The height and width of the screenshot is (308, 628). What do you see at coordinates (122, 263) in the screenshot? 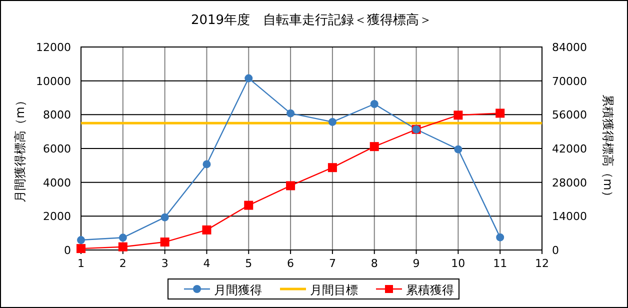
I see `x-tick-label: 2` at bounding box center [122, 263].